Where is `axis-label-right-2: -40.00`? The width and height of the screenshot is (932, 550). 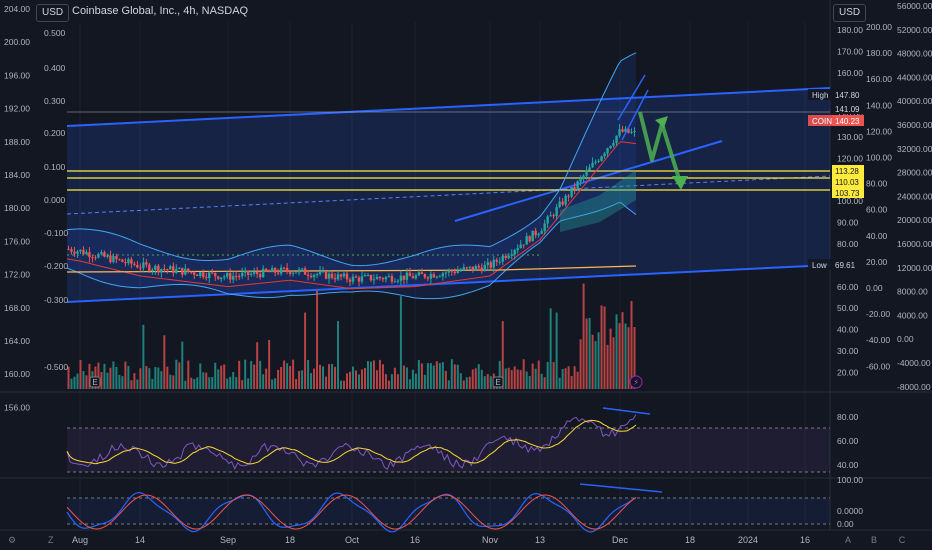 axis-label-right-2: -40.00 is located at coordinates (878, 340).